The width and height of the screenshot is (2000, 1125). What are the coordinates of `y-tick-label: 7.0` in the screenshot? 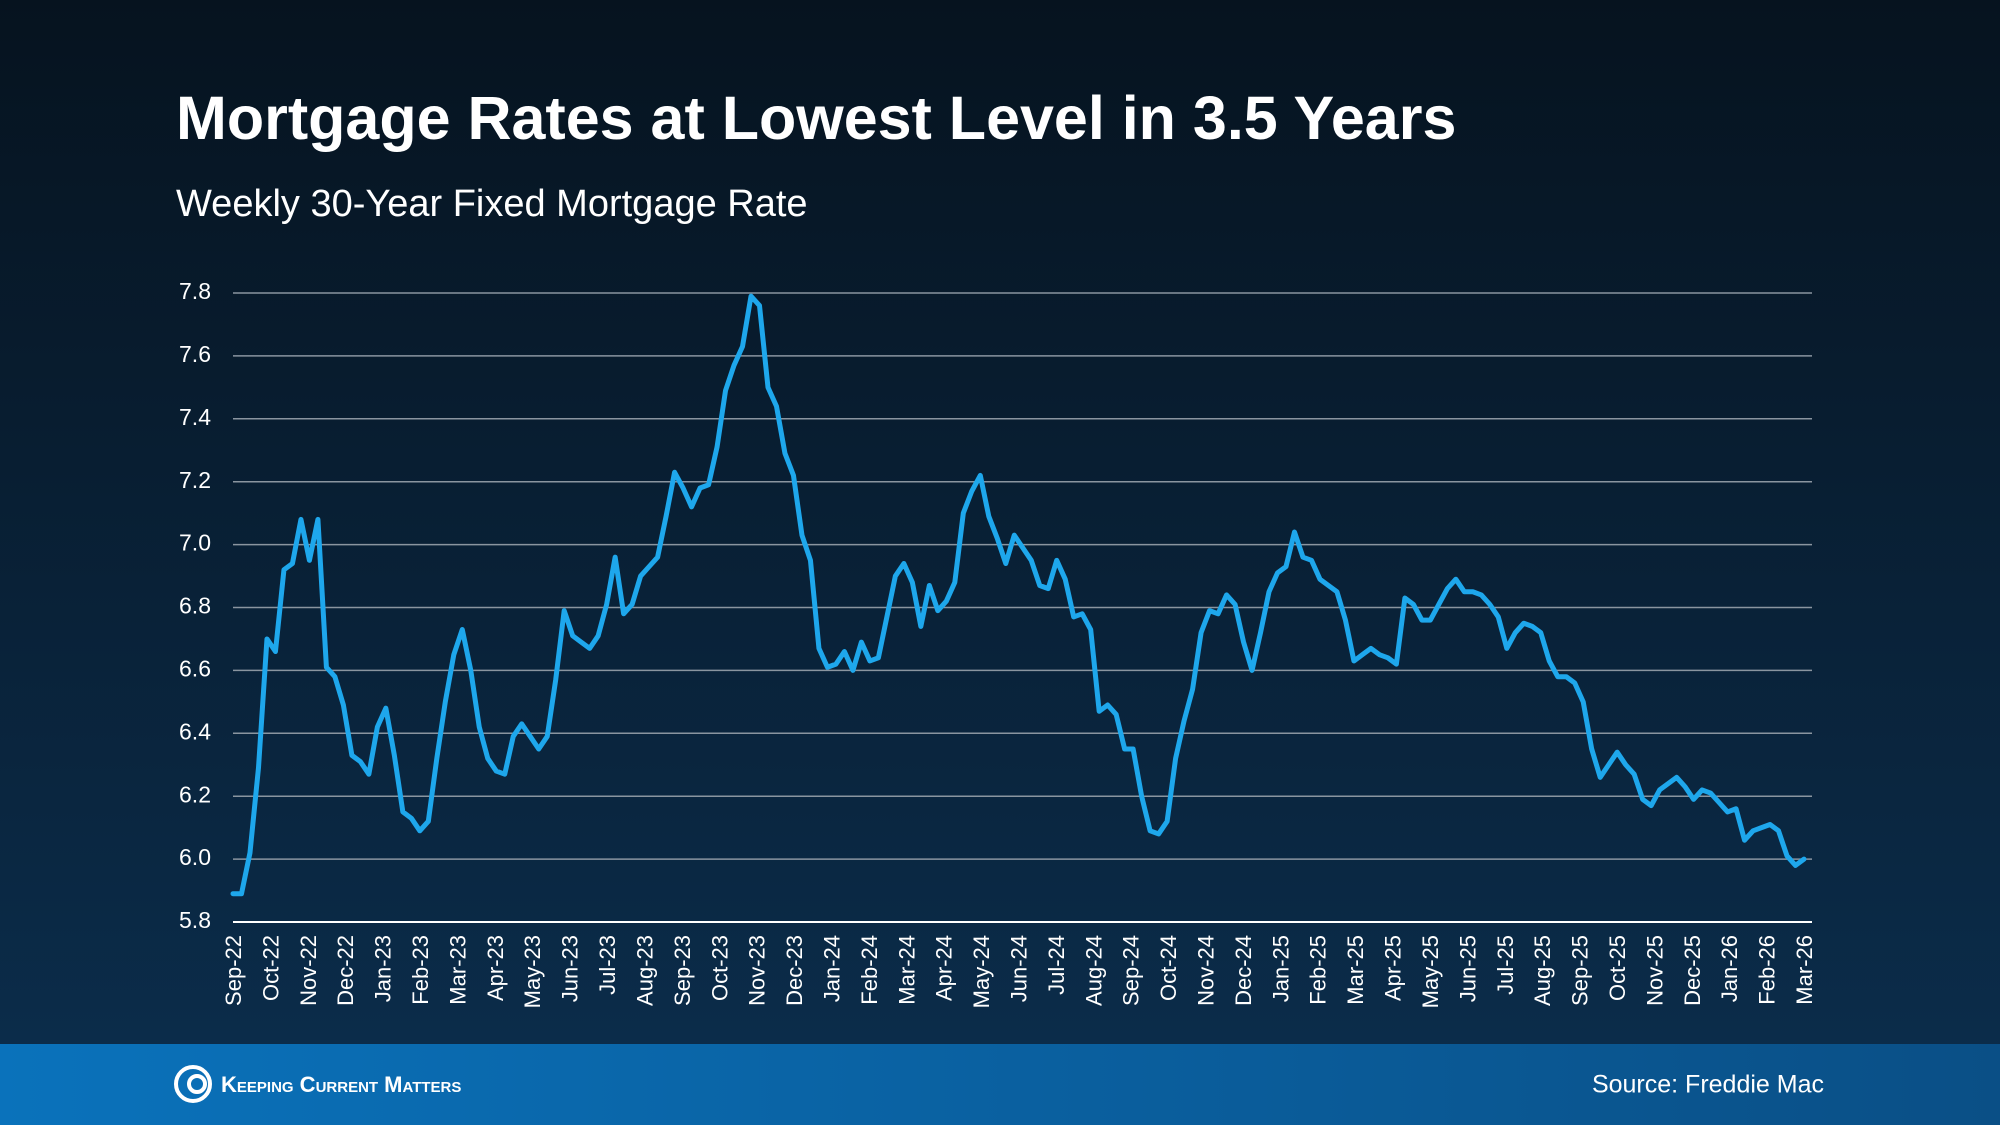 It's located at (195, 543).